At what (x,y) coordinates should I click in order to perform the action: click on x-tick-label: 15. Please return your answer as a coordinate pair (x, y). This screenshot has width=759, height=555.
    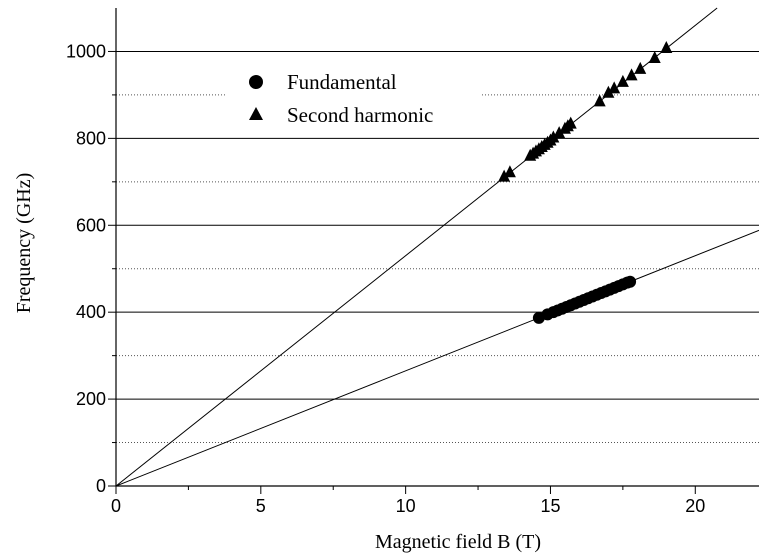
    Looking at the image, I should click on (550, 506).